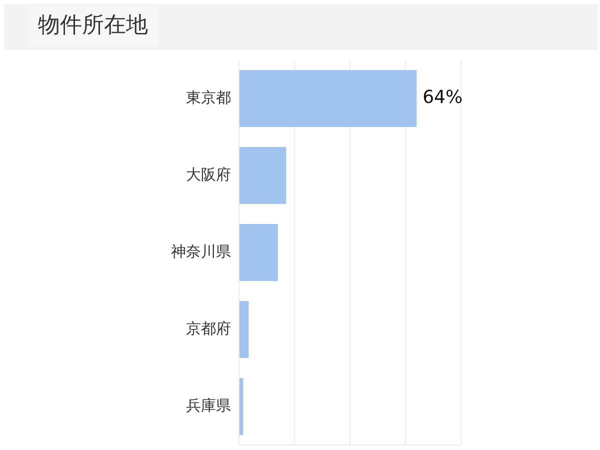 This screenshot has width=600, height=450. I want to click on y-tick-label: 兵庫県, so click(208, 405).